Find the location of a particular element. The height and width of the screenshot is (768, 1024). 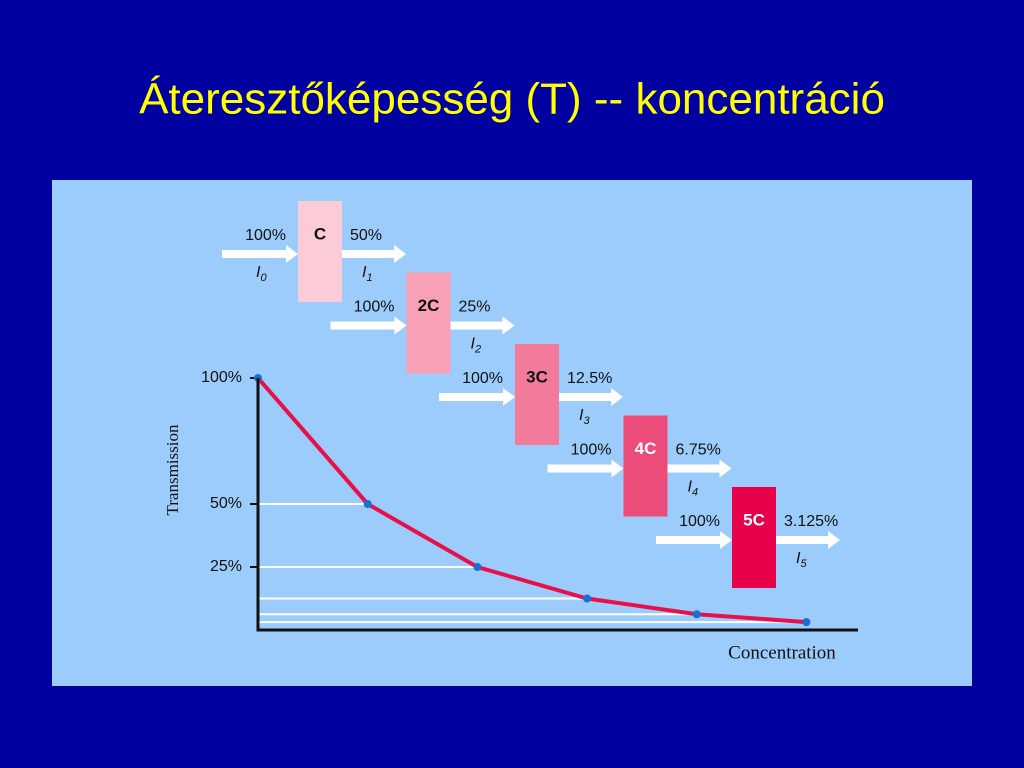

output-label: 50% is located at coordinates (366, 235).